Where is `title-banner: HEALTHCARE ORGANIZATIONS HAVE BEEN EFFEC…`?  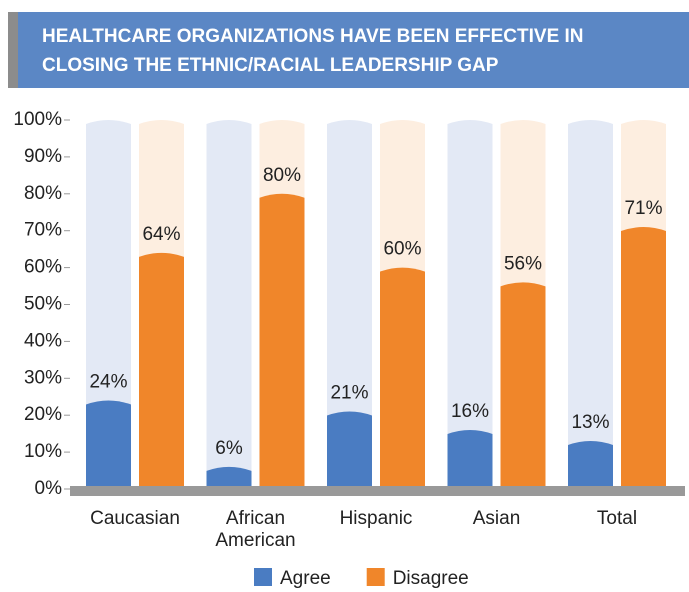 title-banner: HEALTHCARE ORGANIZATIONS HAVE BEEN EFFEC… is located at coordinates (348, 50).